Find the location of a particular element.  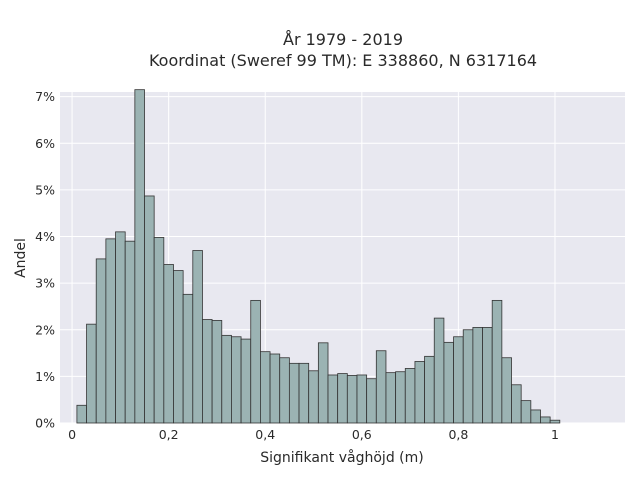

y-tick-label: 1% is located at coordinates (45, 376).